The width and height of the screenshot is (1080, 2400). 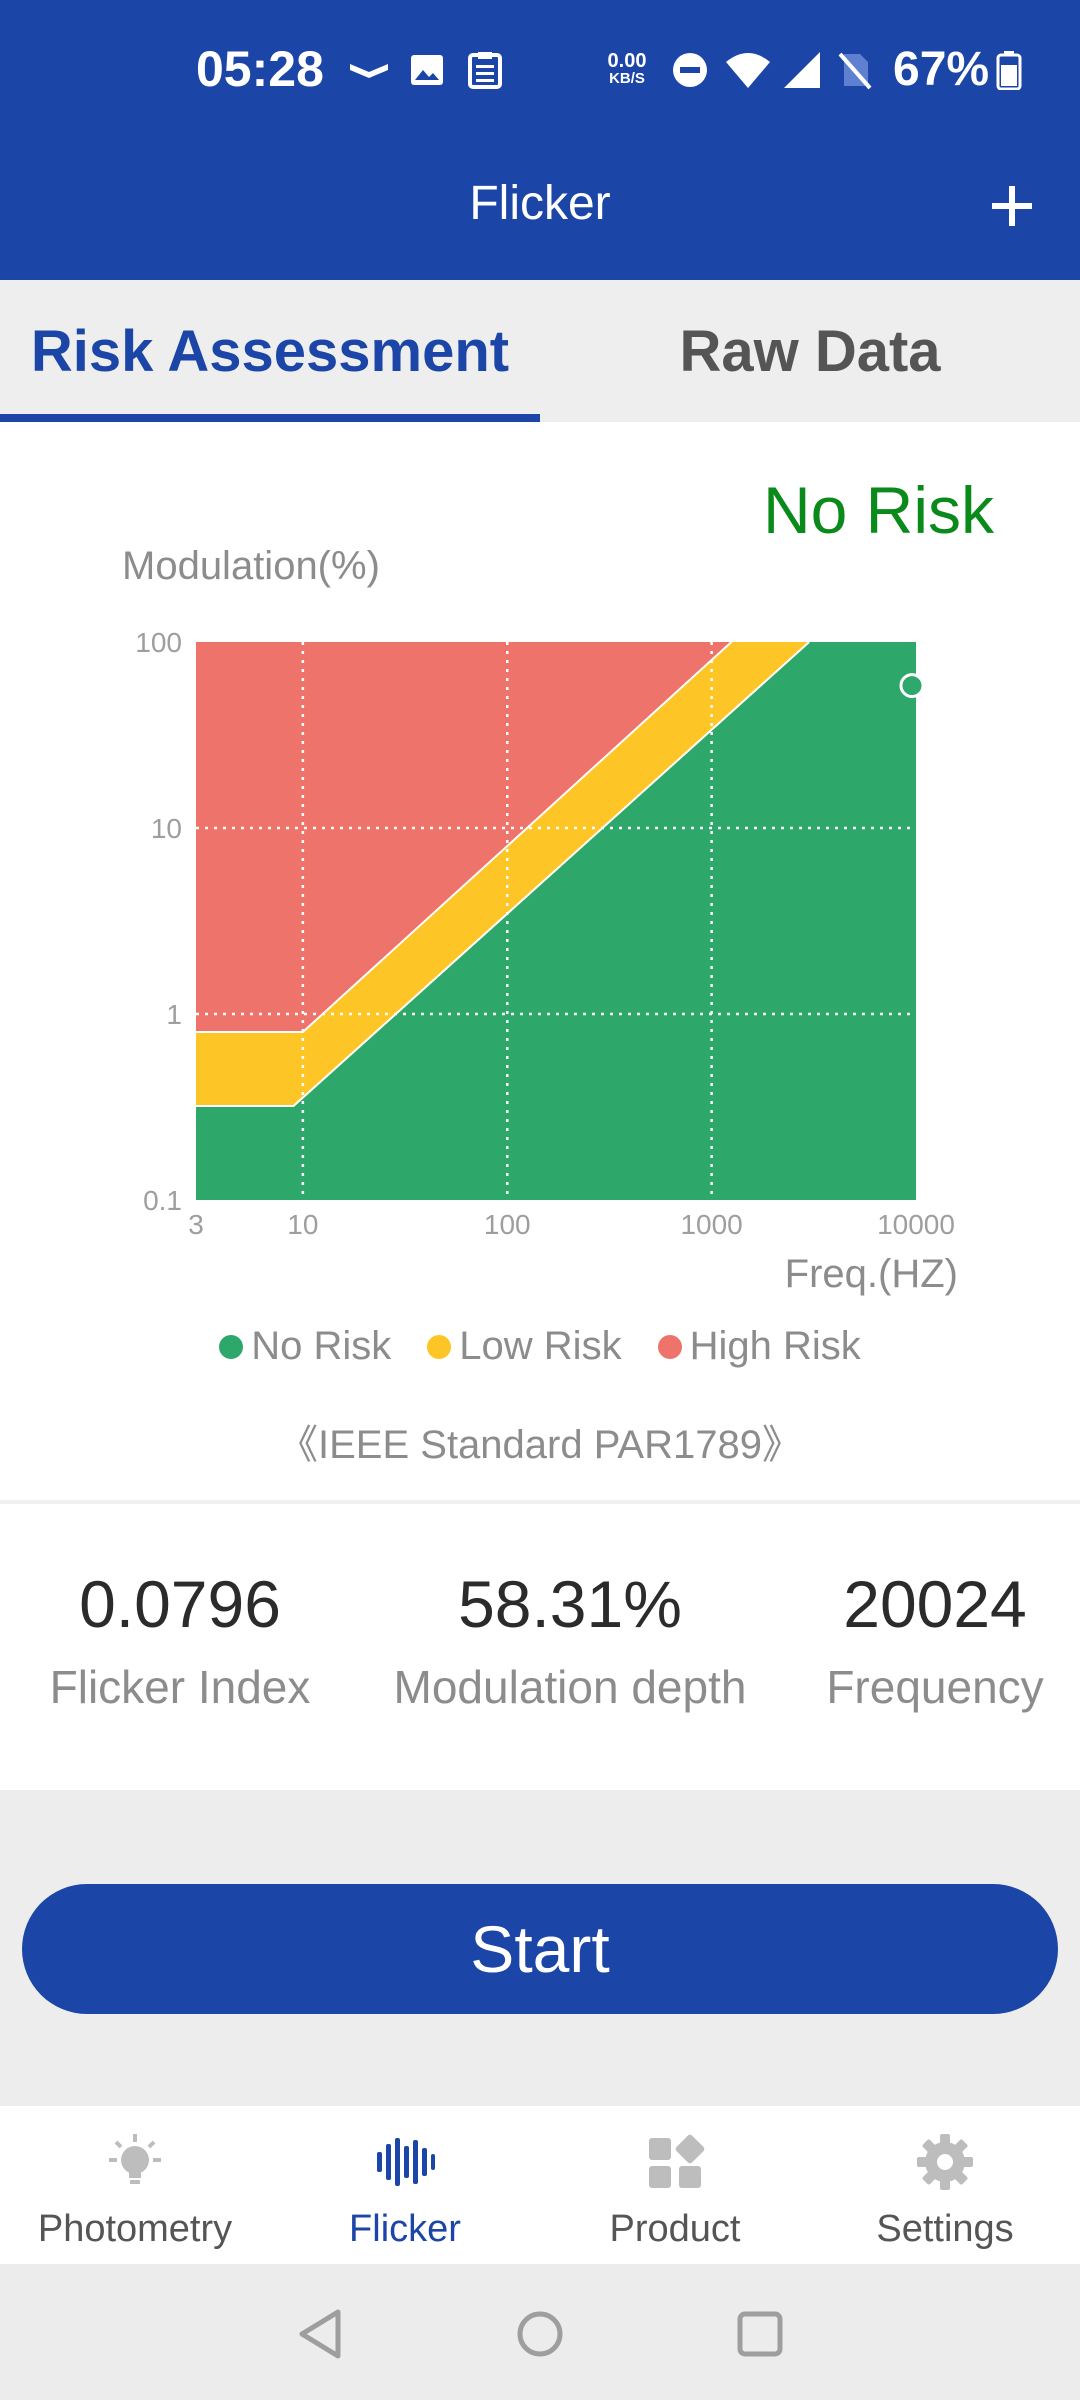 I want to click on metric-flicker-index: 0.0796 Flicker Index, so click(x=180, y=1640).